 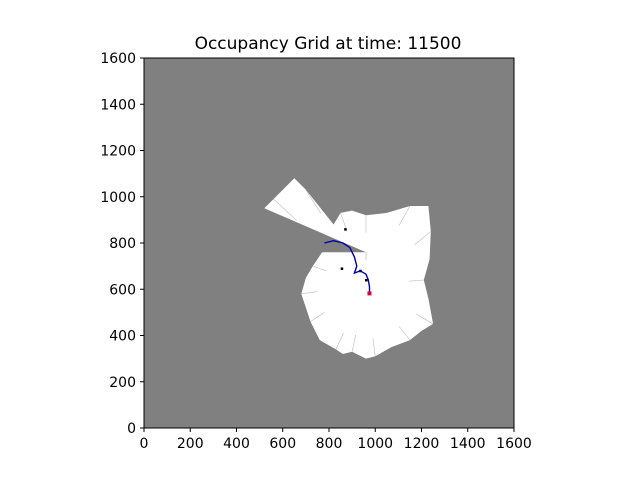 I want to click on x-tick-label: 1000, so click(x=375, y=444).